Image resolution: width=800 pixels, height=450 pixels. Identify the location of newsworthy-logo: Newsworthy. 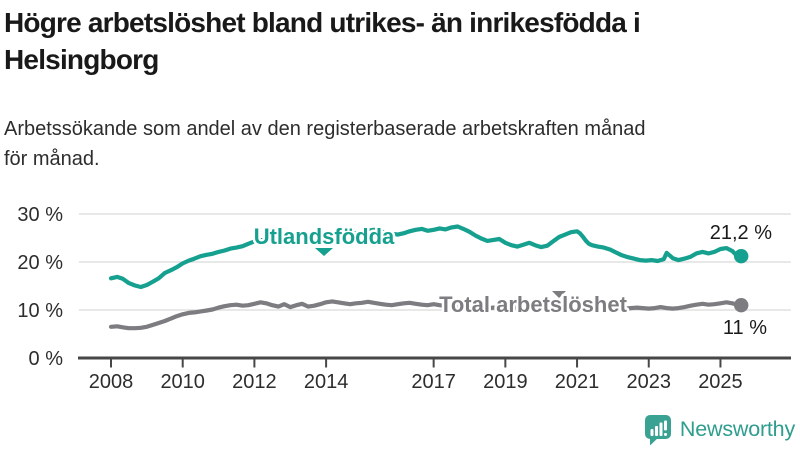
(719, 429).